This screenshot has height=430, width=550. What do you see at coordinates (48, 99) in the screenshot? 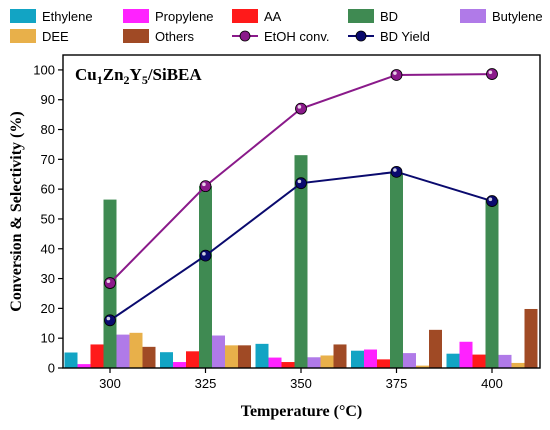
I see `y-tick-label: 90` at bounding box center [48, 99].